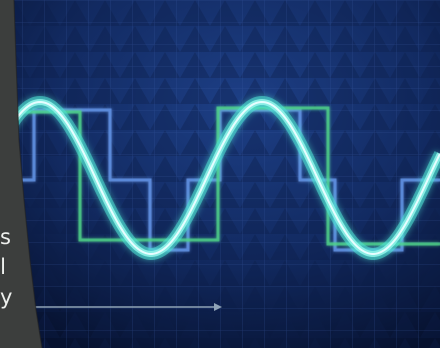  I want to click on side-panel-fragment: l, so click(3, 267).